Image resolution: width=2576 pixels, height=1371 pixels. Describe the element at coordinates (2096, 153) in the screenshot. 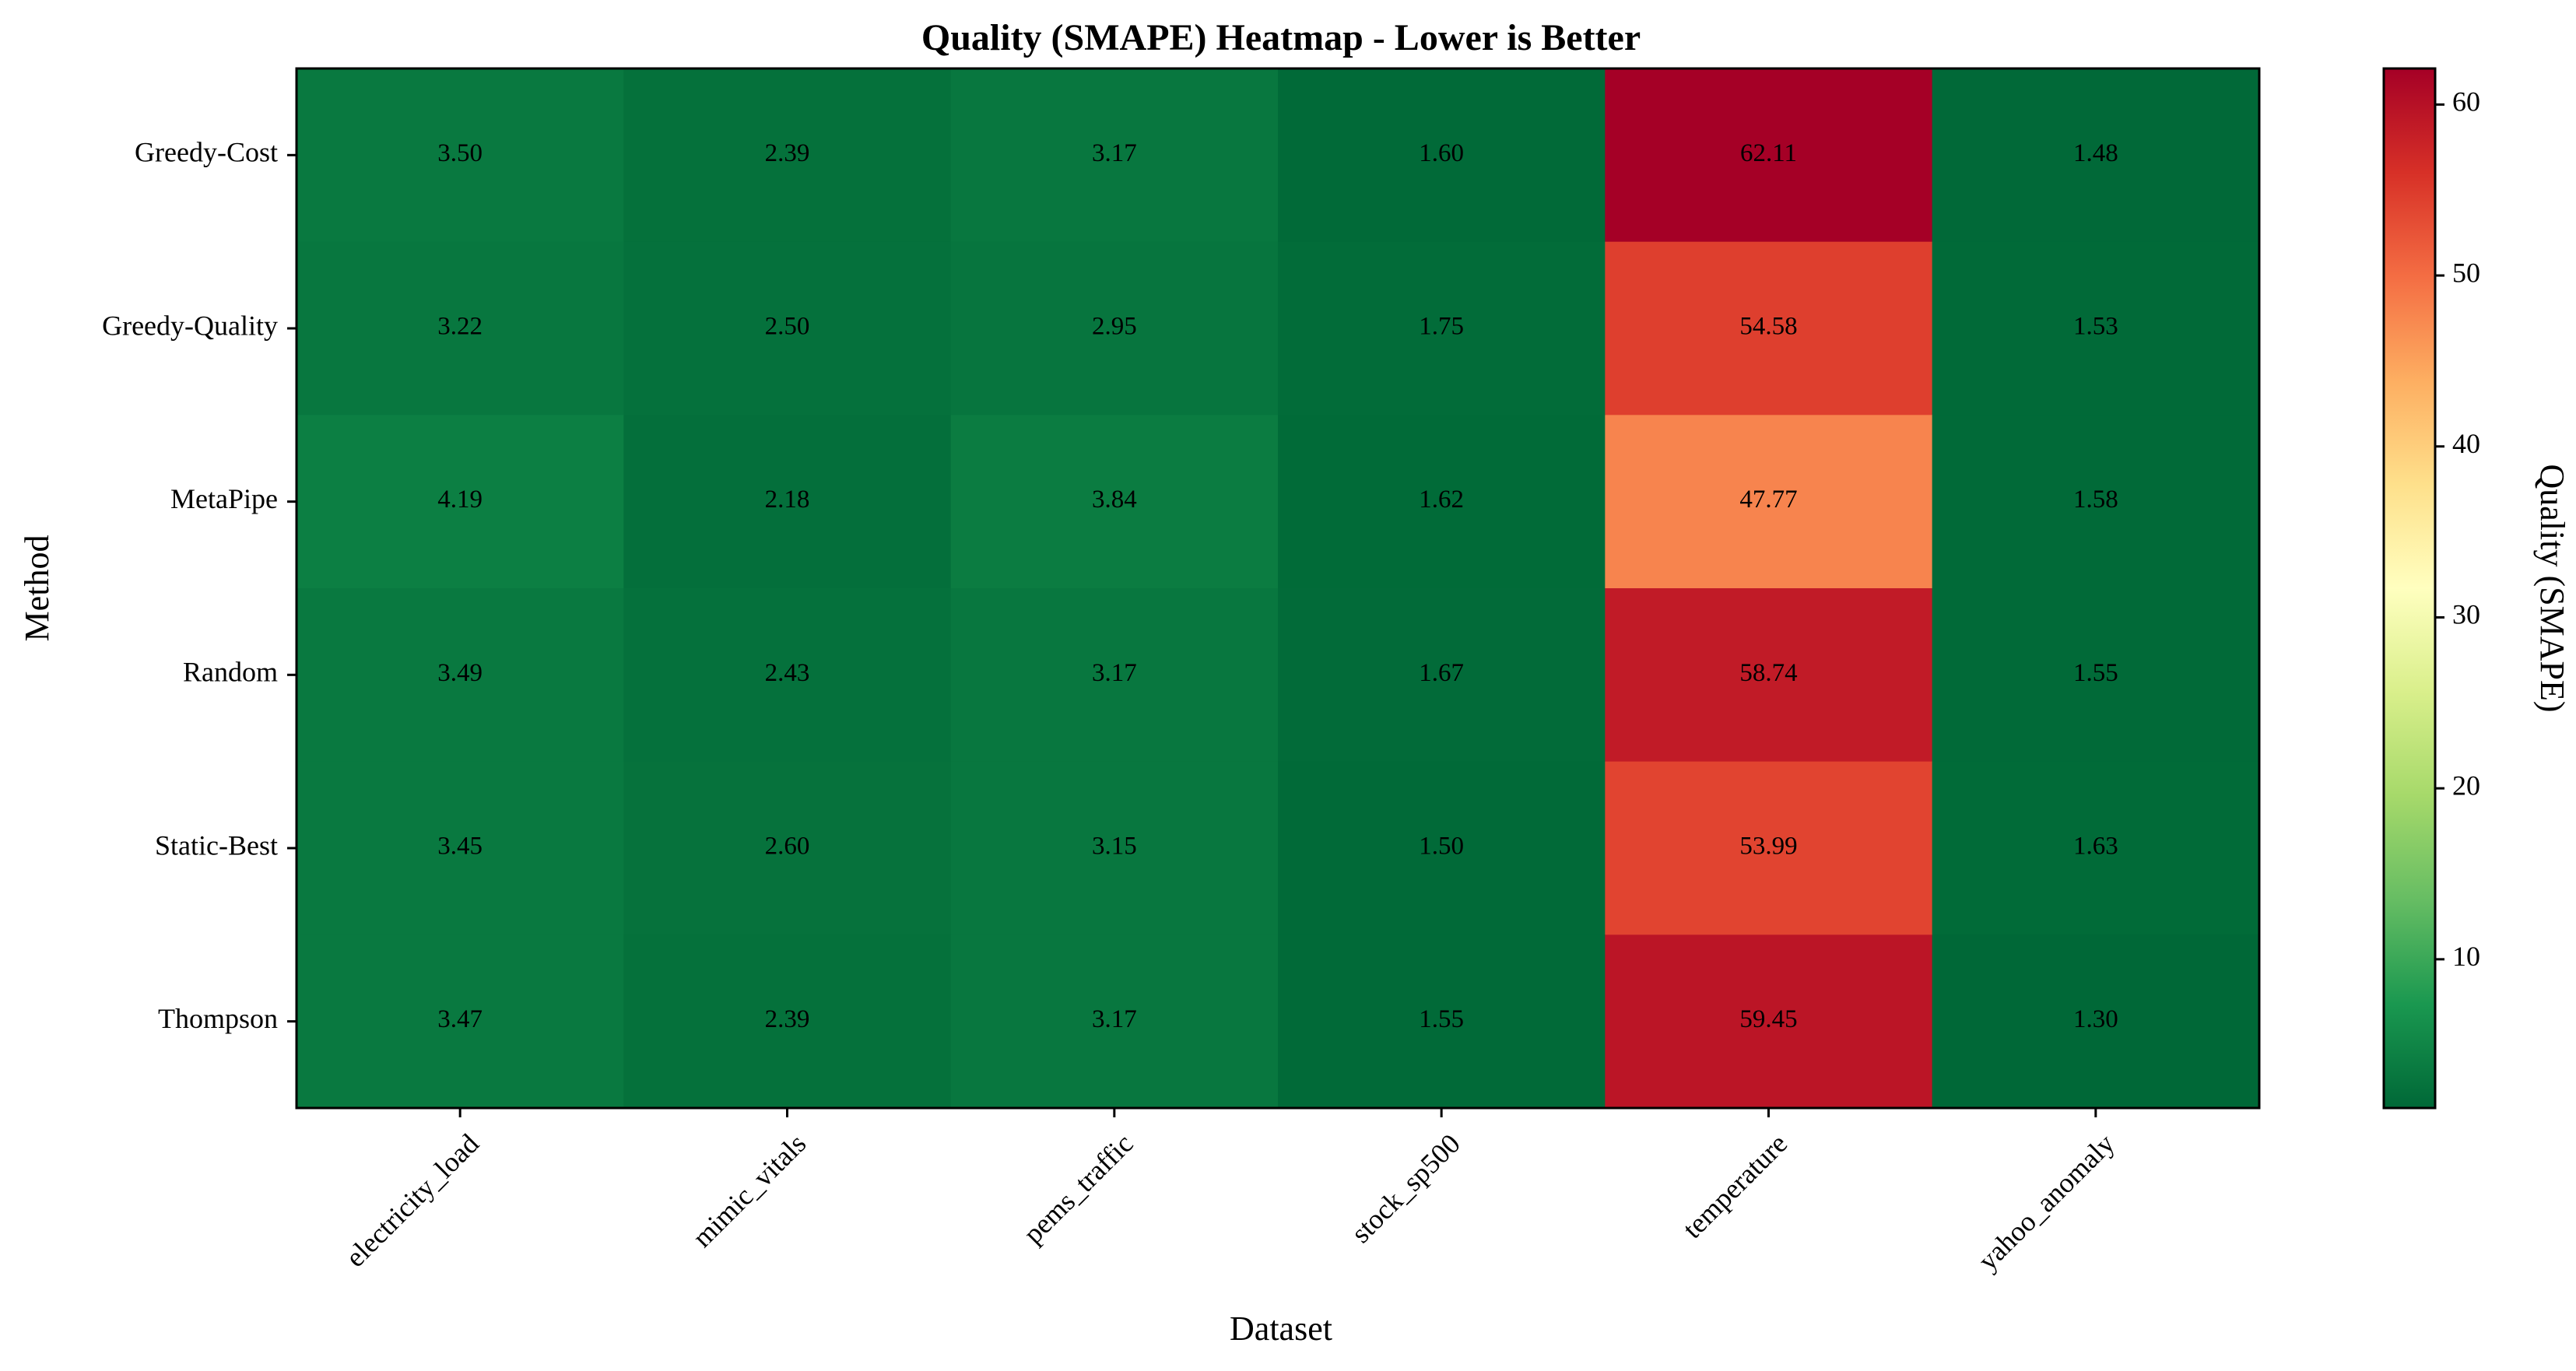

I see `cell-value-label: 1.48` at that location.